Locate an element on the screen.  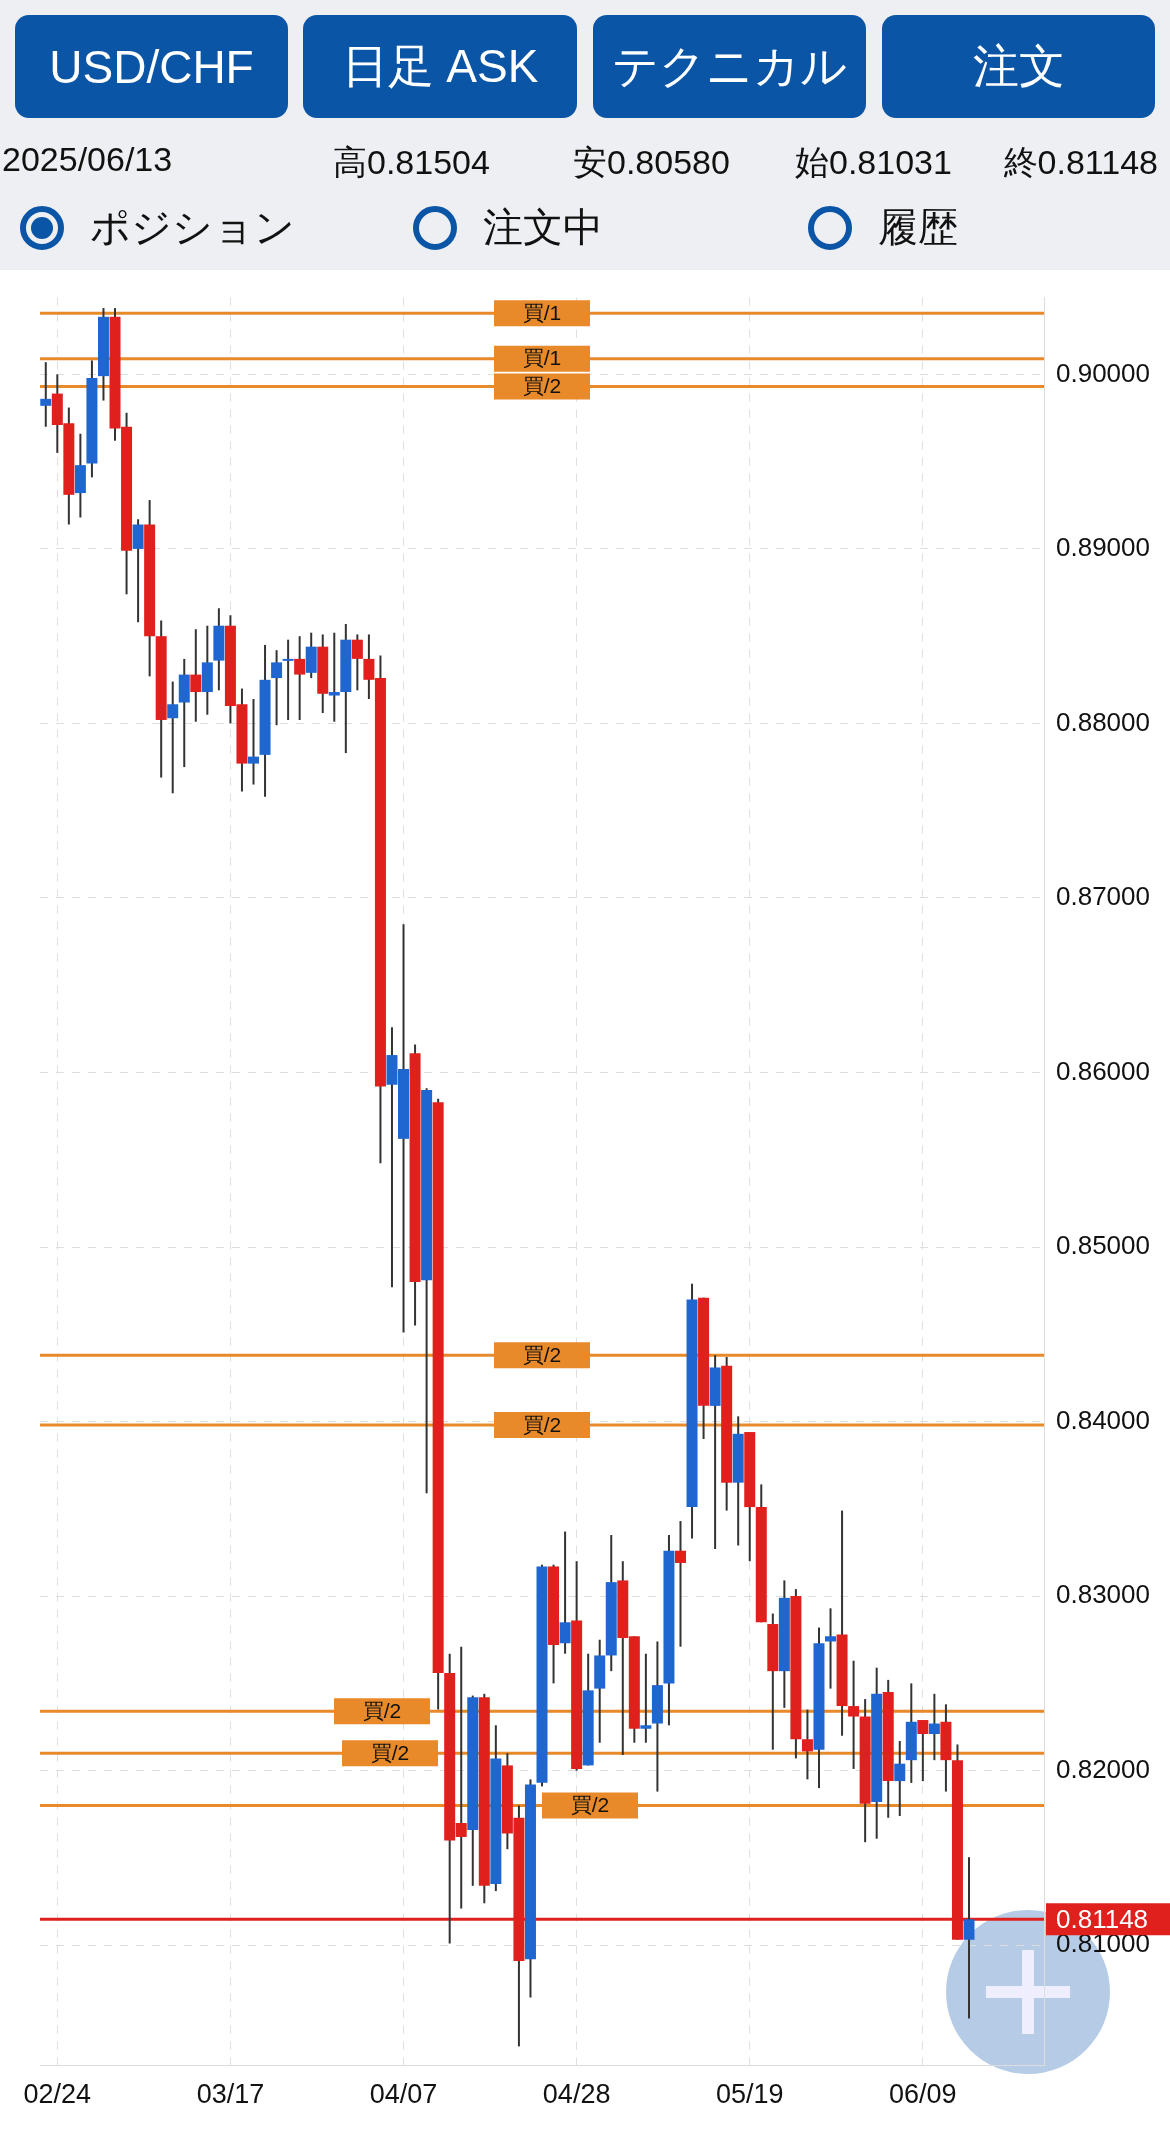
text: USD/CHF is located at coordinates (151, 66).